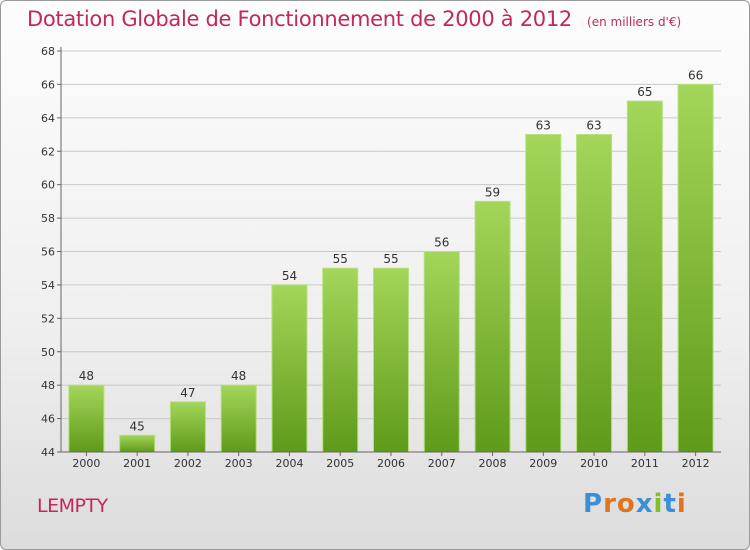 The height and width of the screenshot is (550, 750). I want to click on y-tick-label: 64, so click(48, 118).